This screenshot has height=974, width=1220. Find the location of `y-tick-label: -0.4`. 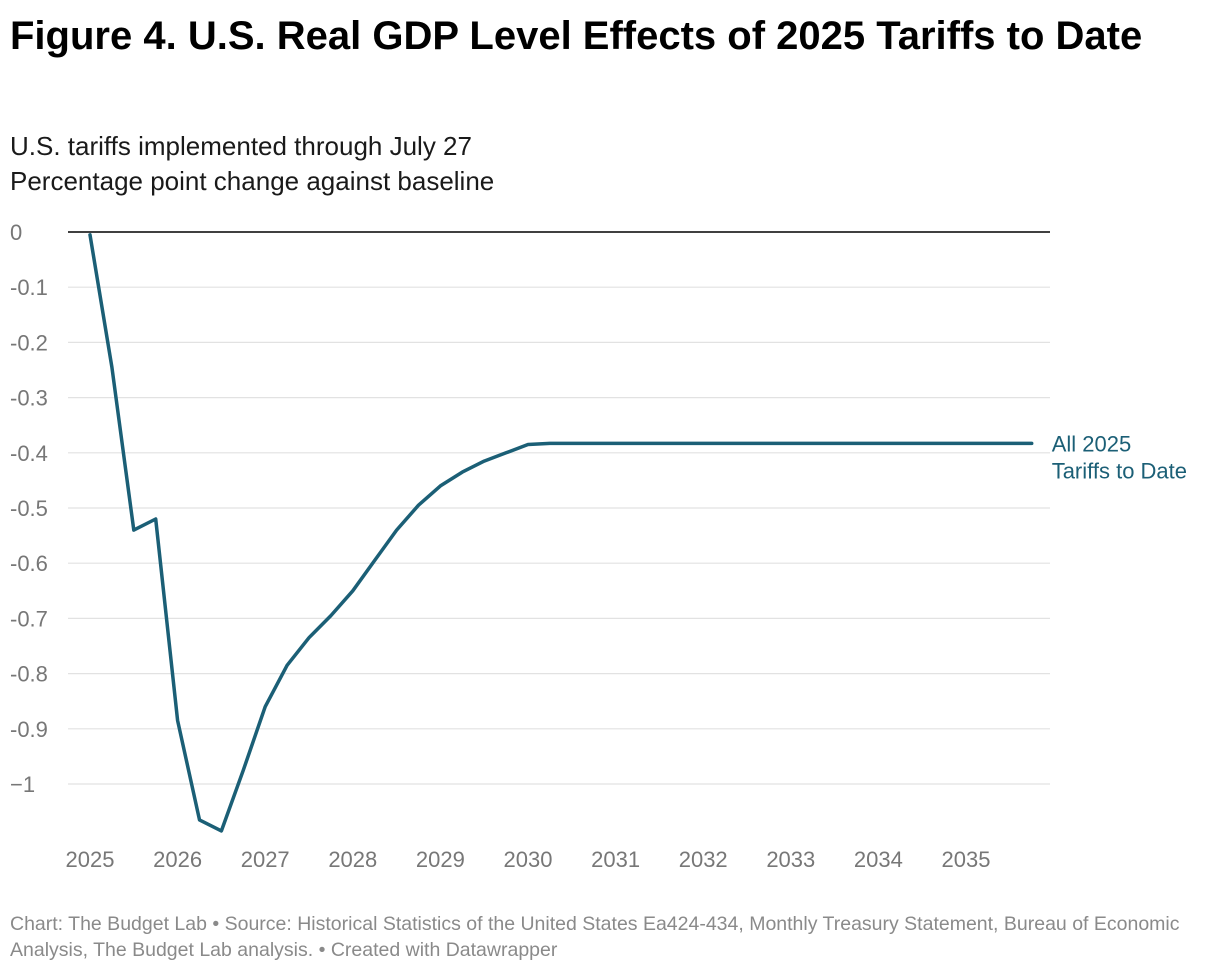

y-tick-label: -0.4 is located at coordinates (29, 453).